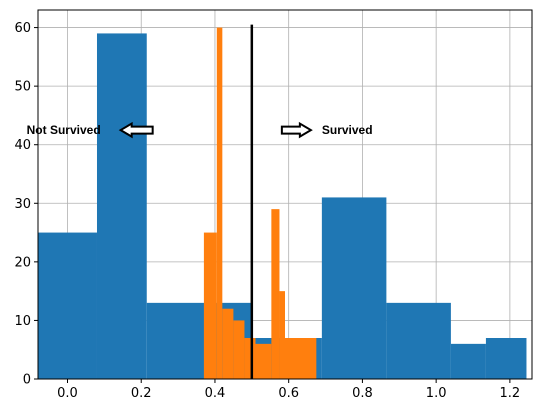 The width and height of the screenshot is (541, 412). I want to click on x-tick-label: 0.0, so click(67, 393).